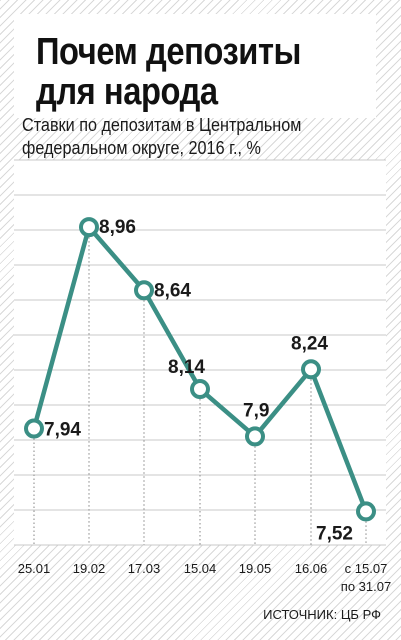 The width and height of the screenshot is (401, 640). What do you see at coordinates (141, 148) in the screenshot?
I see `subtitle-line-2: федеральном округе, 2016 г., %` at bounding box center [141, 148].